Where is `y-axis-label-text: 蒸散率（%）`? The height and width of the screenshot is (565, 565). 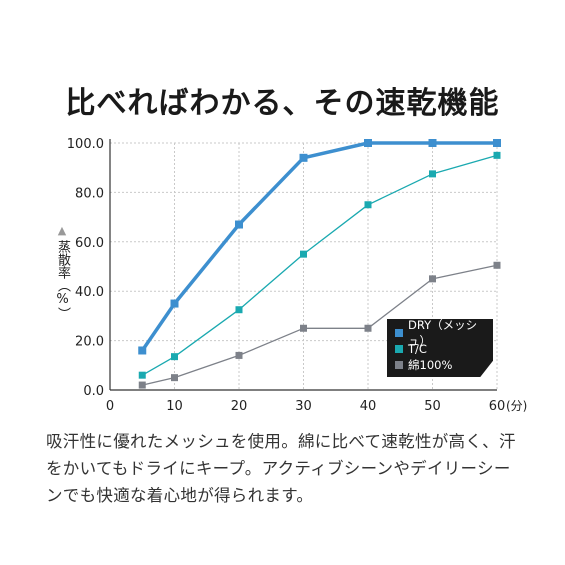
y-axis-label-text: 蒸散率（%） is located at coordinates (62, 280).